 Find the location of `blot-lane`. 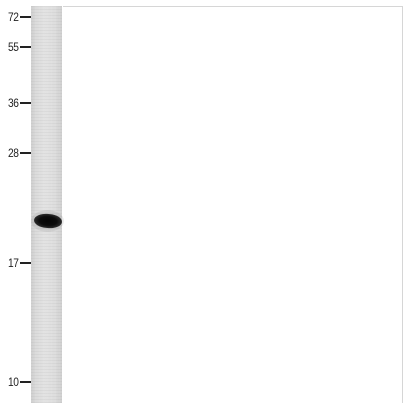

blot-lane is located at coordinates (46, 204).